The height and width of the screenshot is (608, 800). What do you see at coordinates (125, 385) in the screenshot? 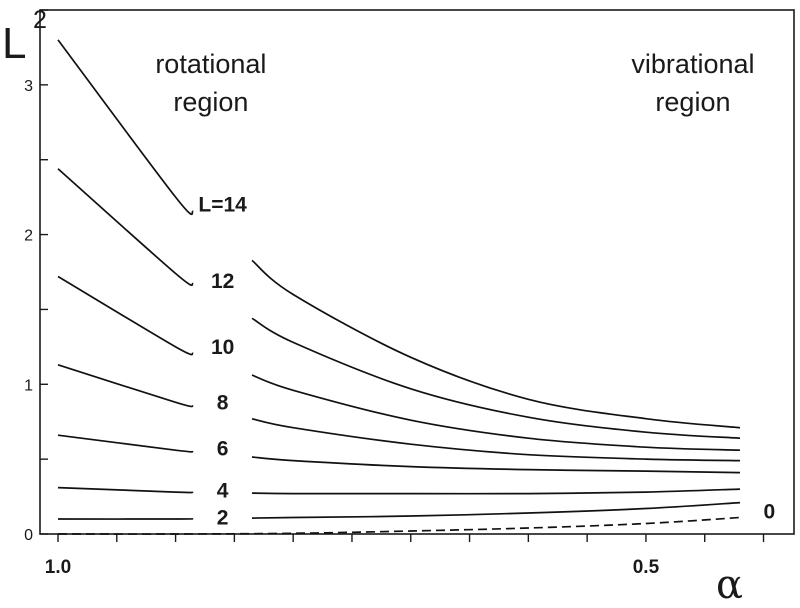
I see `series-line-l-8-seg1` at bounding box center [125, 385].